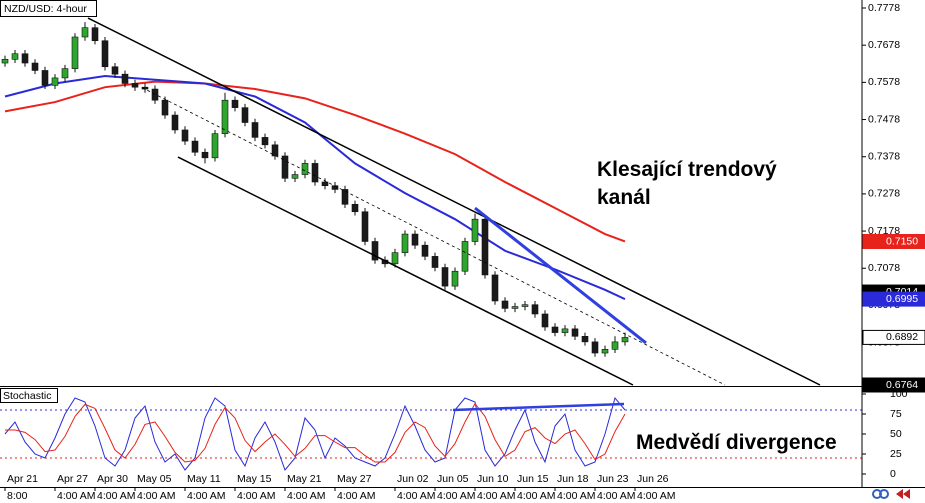  I want to click on x-tick-label: Apr 30, so click(112, 479).